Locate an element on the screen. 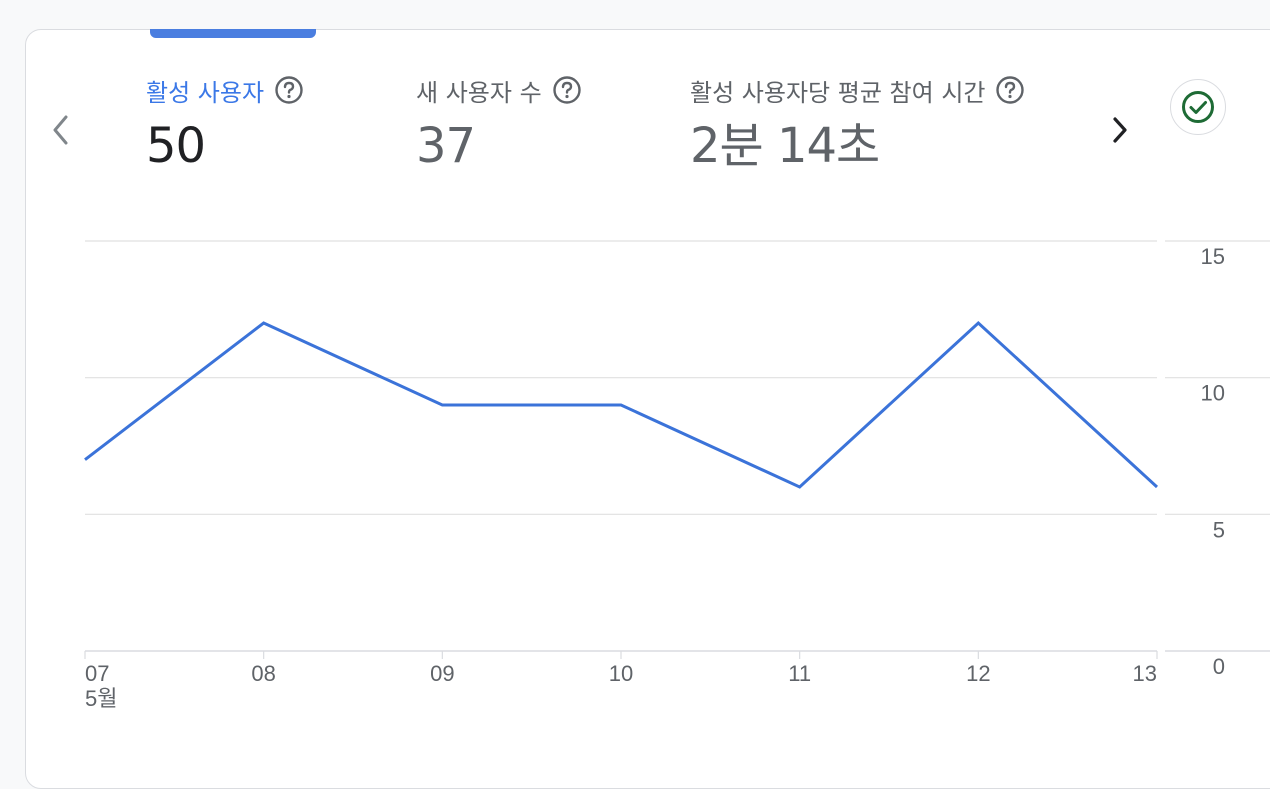 The image size is (1270, 789). x-tick-label: 12 is located at coordinates (978, 673).